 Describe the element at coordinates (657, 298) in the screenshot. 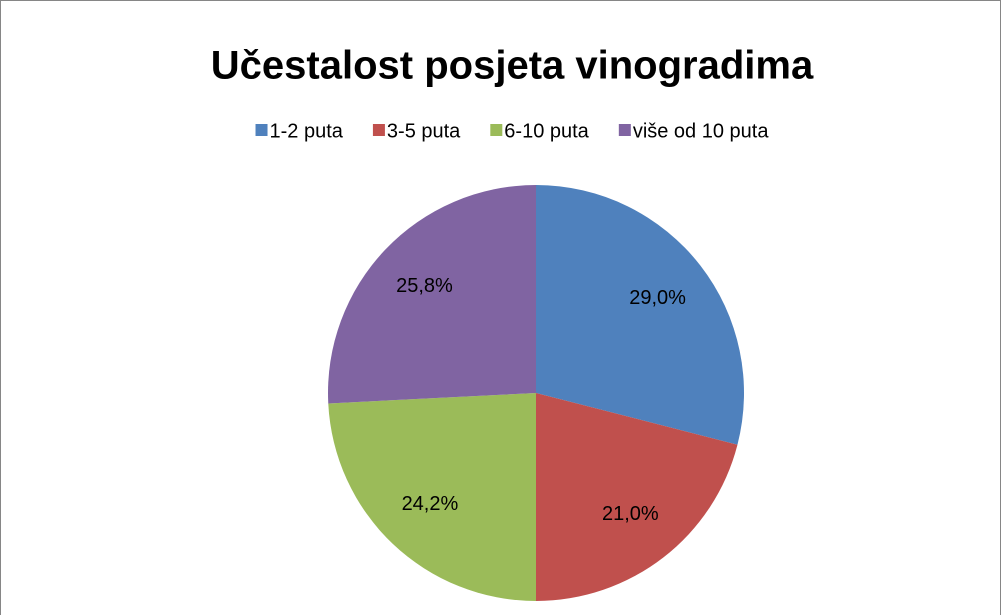

I see `slice-label: 29,0%` at that location.